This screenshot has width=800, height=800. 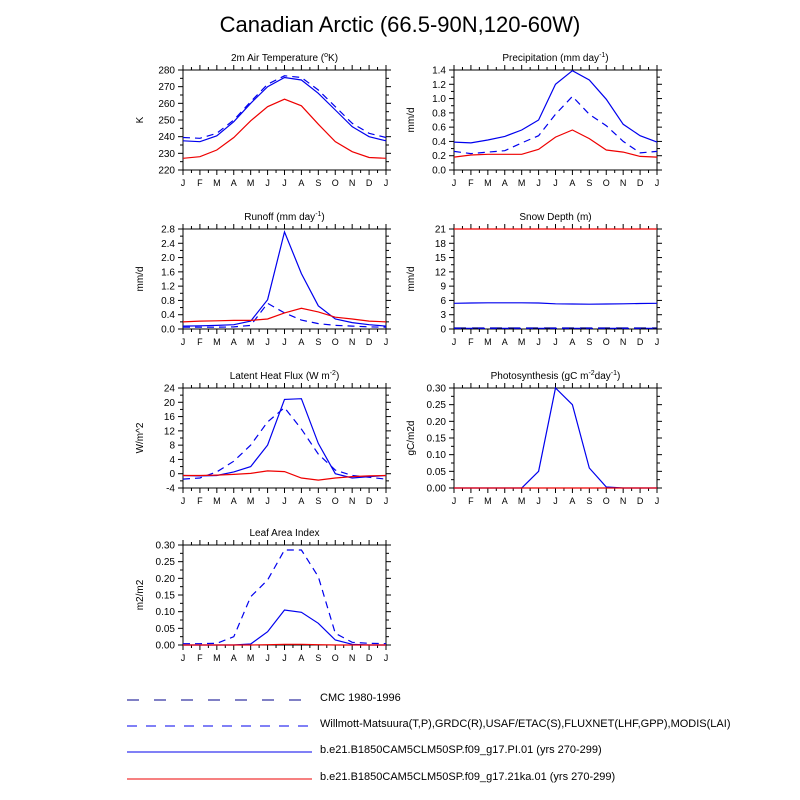 I want to click on y-tick-label: 3, so click(x=443, y=315).